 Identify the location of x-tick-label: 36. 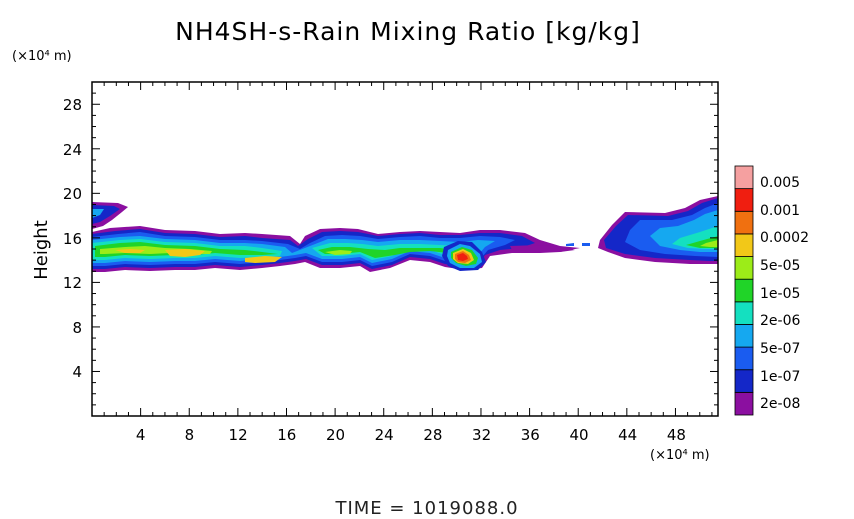
(530, 435).